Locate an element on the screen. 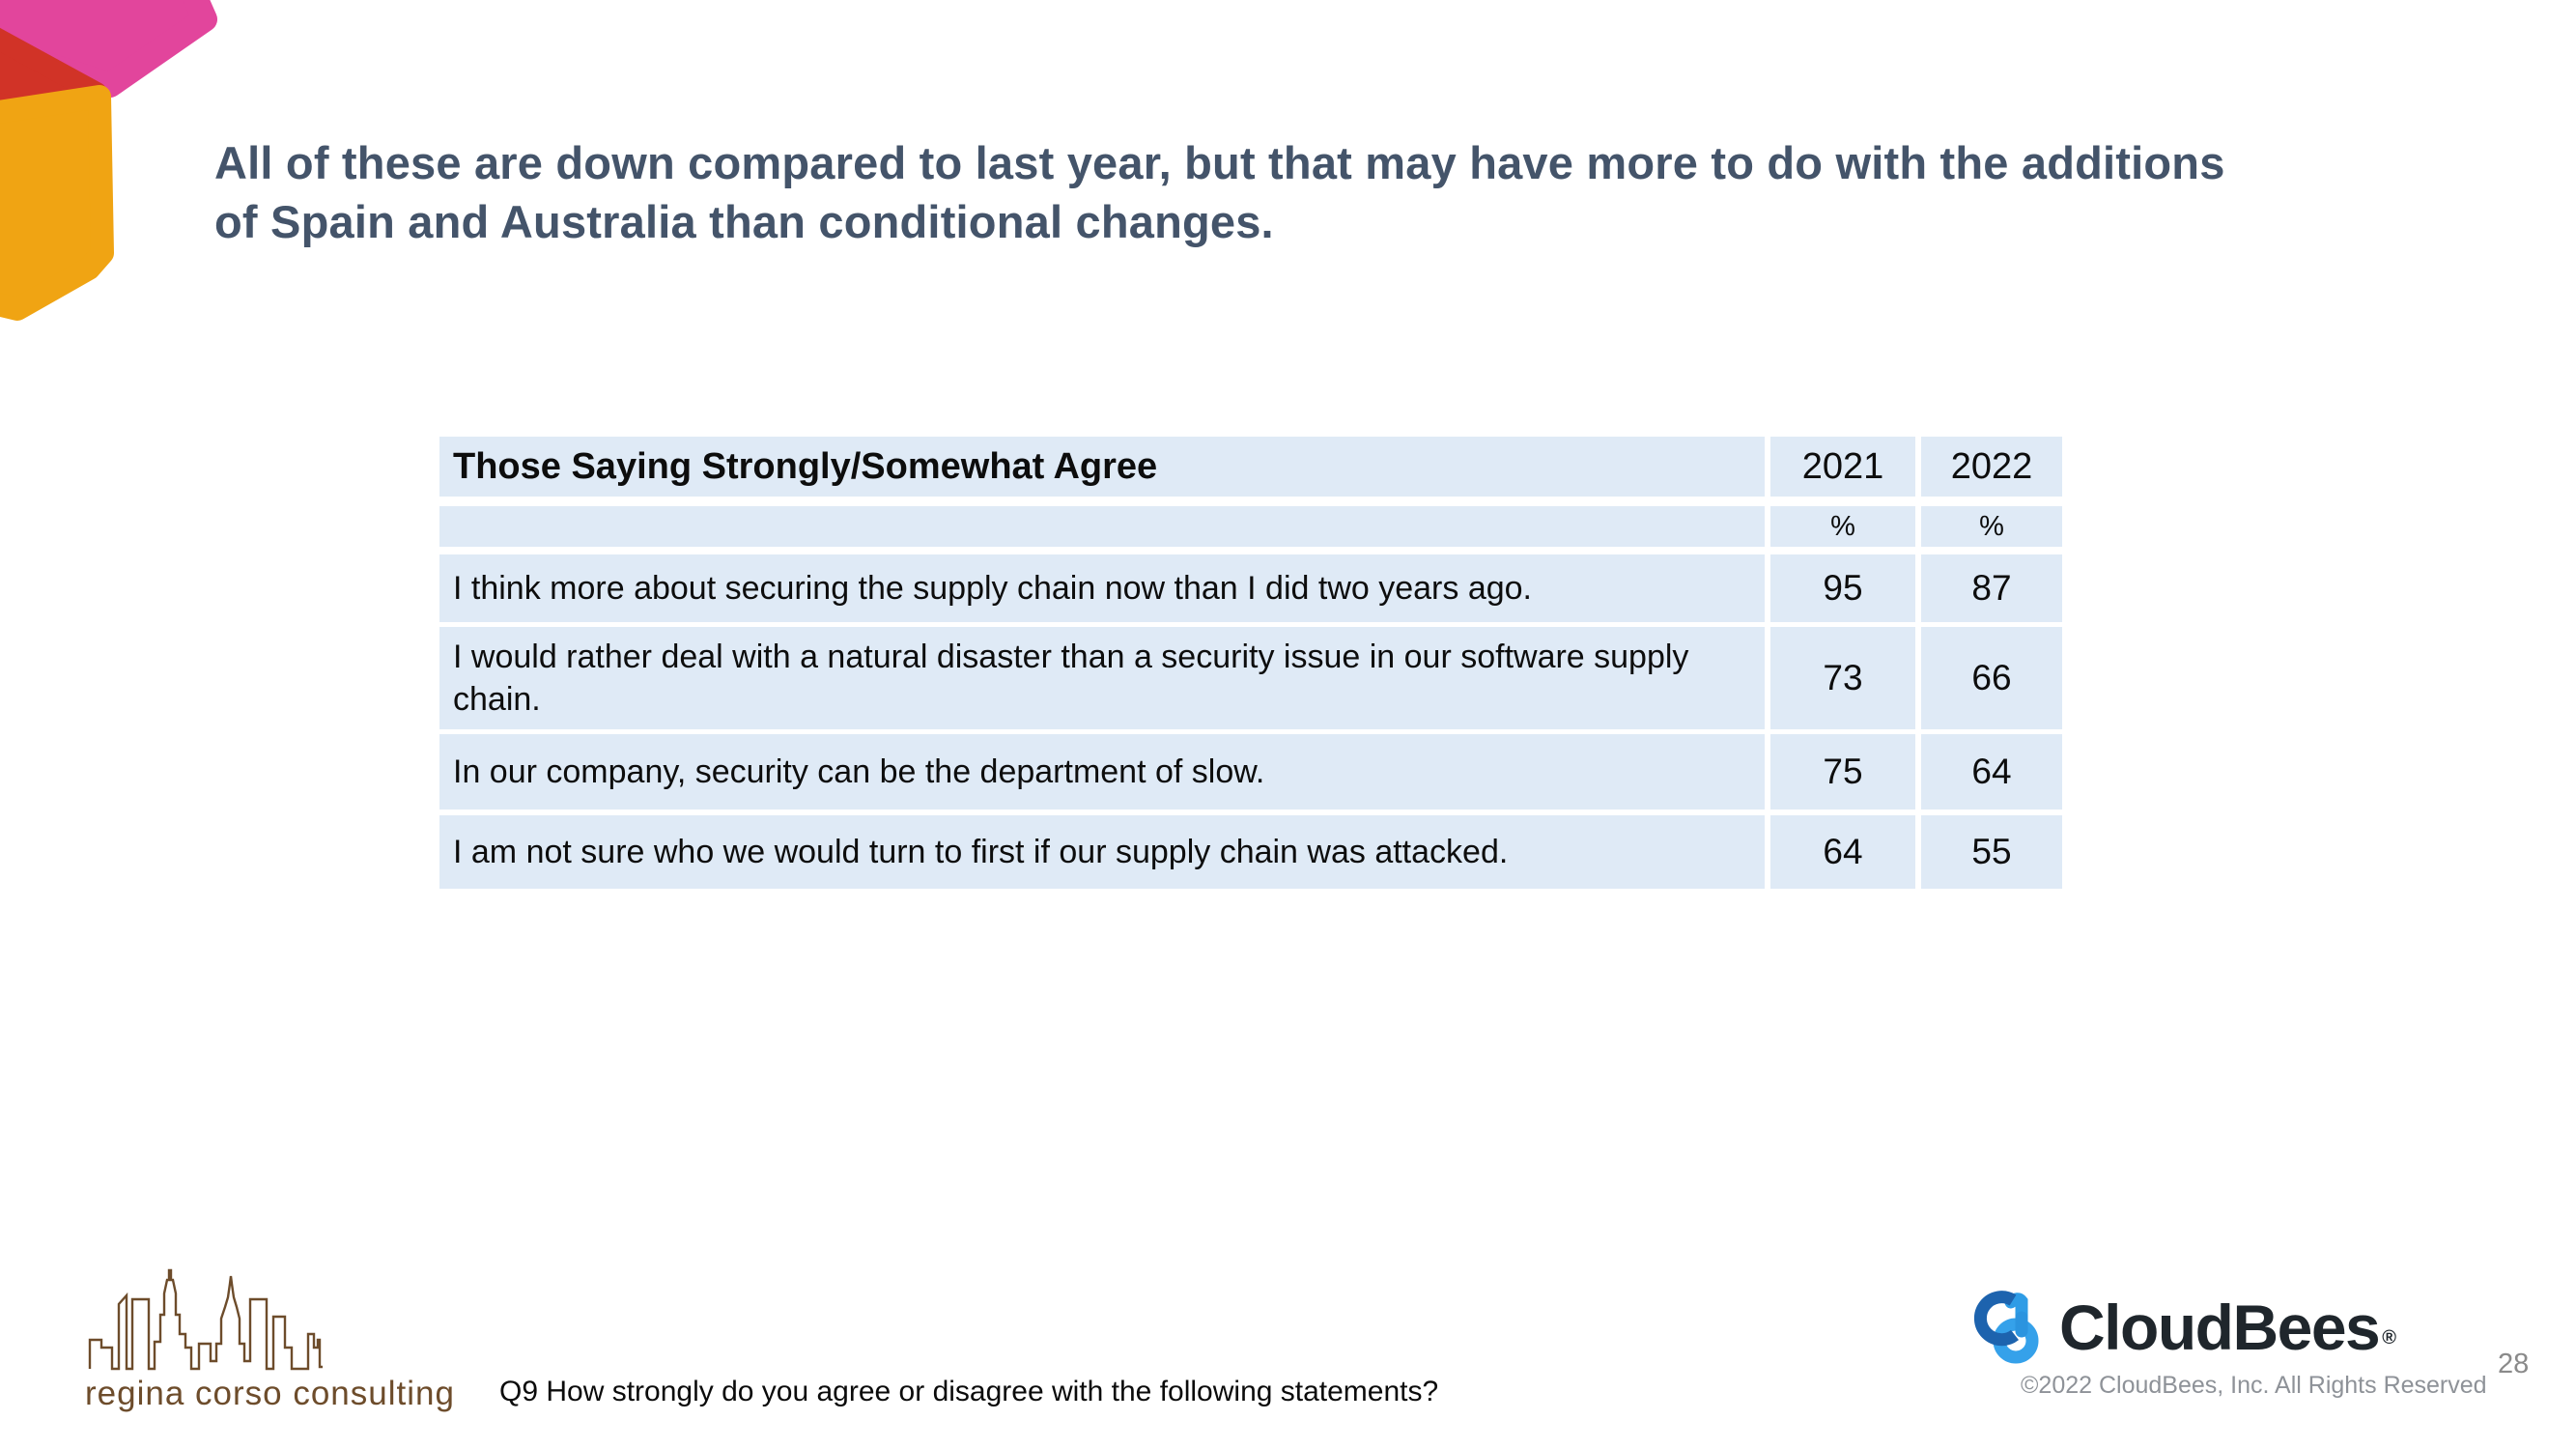 The height and width of the screenshot is (1449, 2576). value-2021-cell: 95 is located at coordinates (1842, 588).